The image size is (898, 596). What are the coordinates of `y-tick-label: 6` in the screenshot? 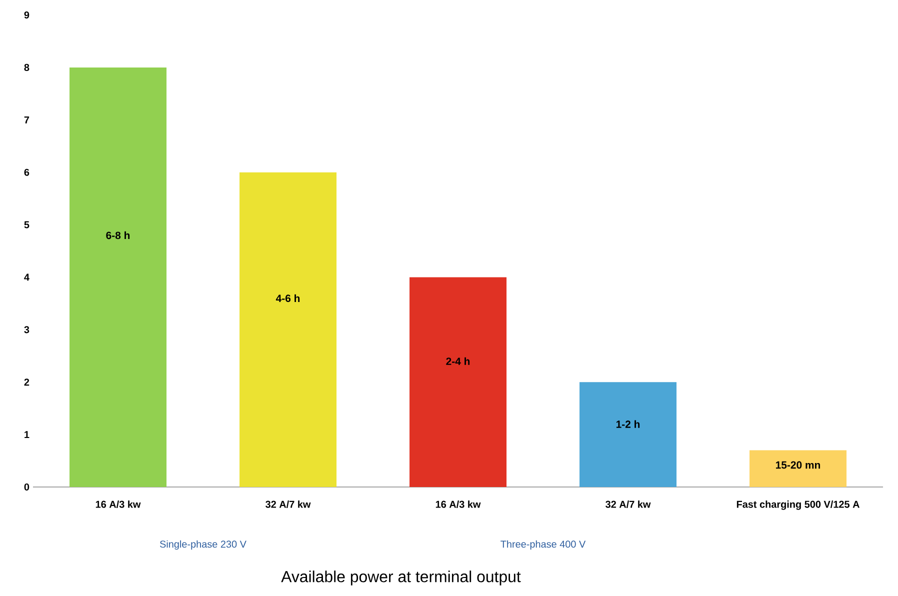 It's located at (27, 172).